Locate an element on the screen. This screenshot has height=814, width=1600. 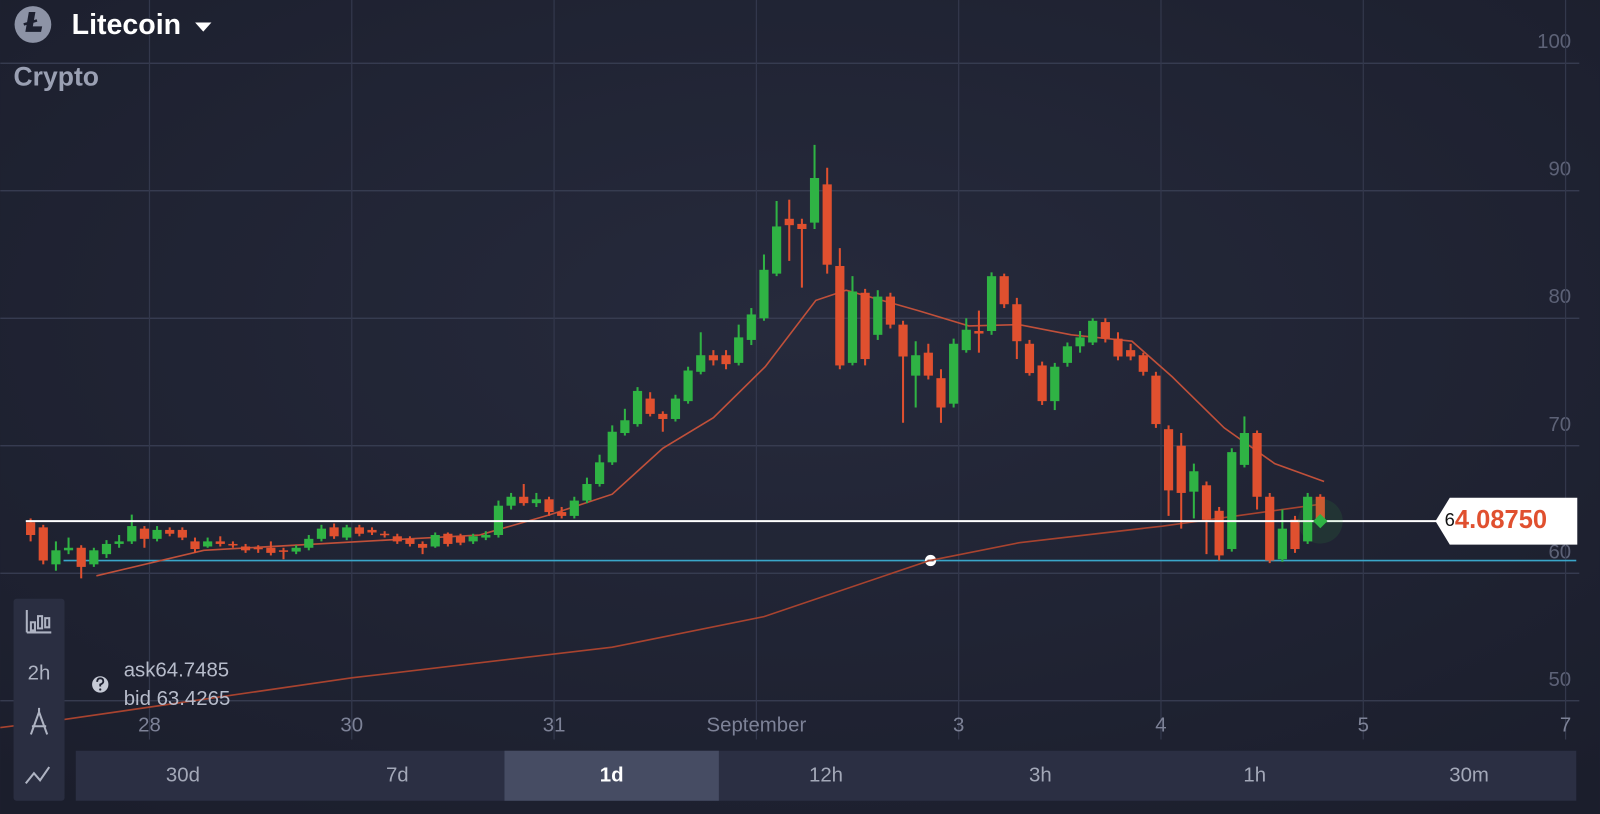
interval-button: 2h is located at coordinates (39, 674).